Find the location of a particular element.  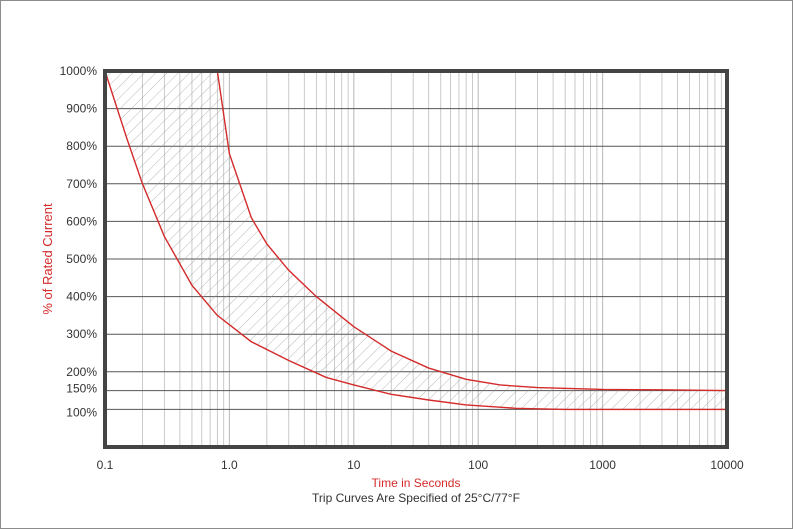

y-axis-label: % of Rated Current is located at coordinates (47, 259).